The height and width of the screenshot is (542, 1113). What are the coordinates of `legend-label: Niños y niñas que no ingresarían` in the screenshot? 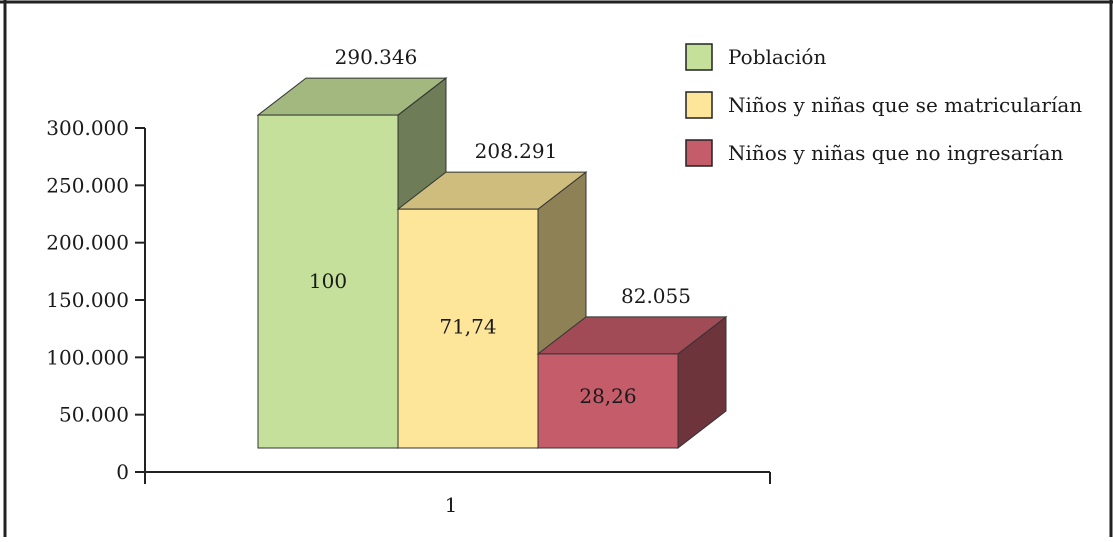 It's located at (896, 153).